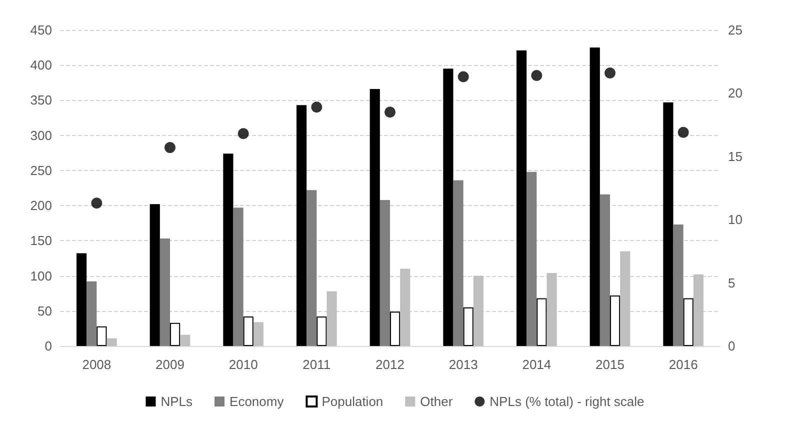  I want to click on legend-label: NPLs, so click(177, 401).